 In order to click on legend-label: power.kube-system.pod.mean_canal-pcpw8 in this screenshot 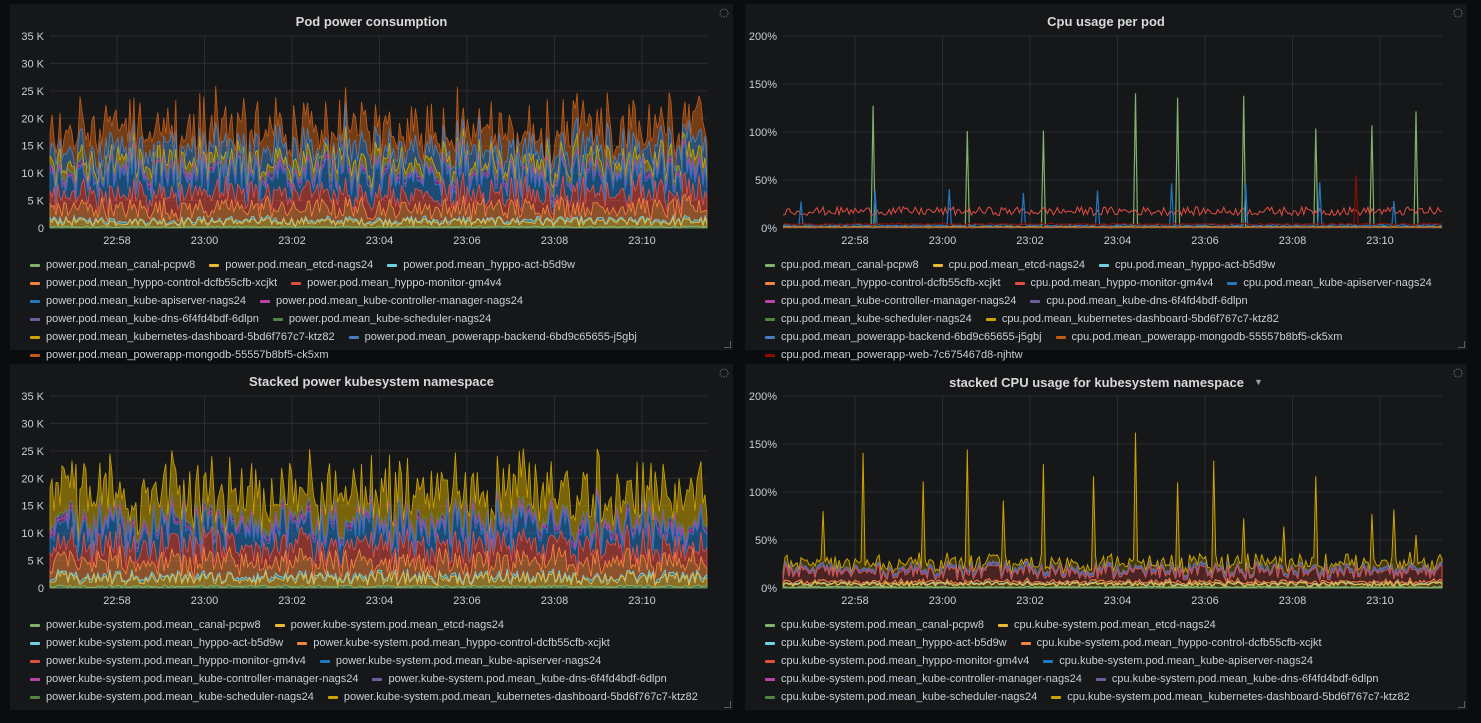, I will do `click(153, 625)`.